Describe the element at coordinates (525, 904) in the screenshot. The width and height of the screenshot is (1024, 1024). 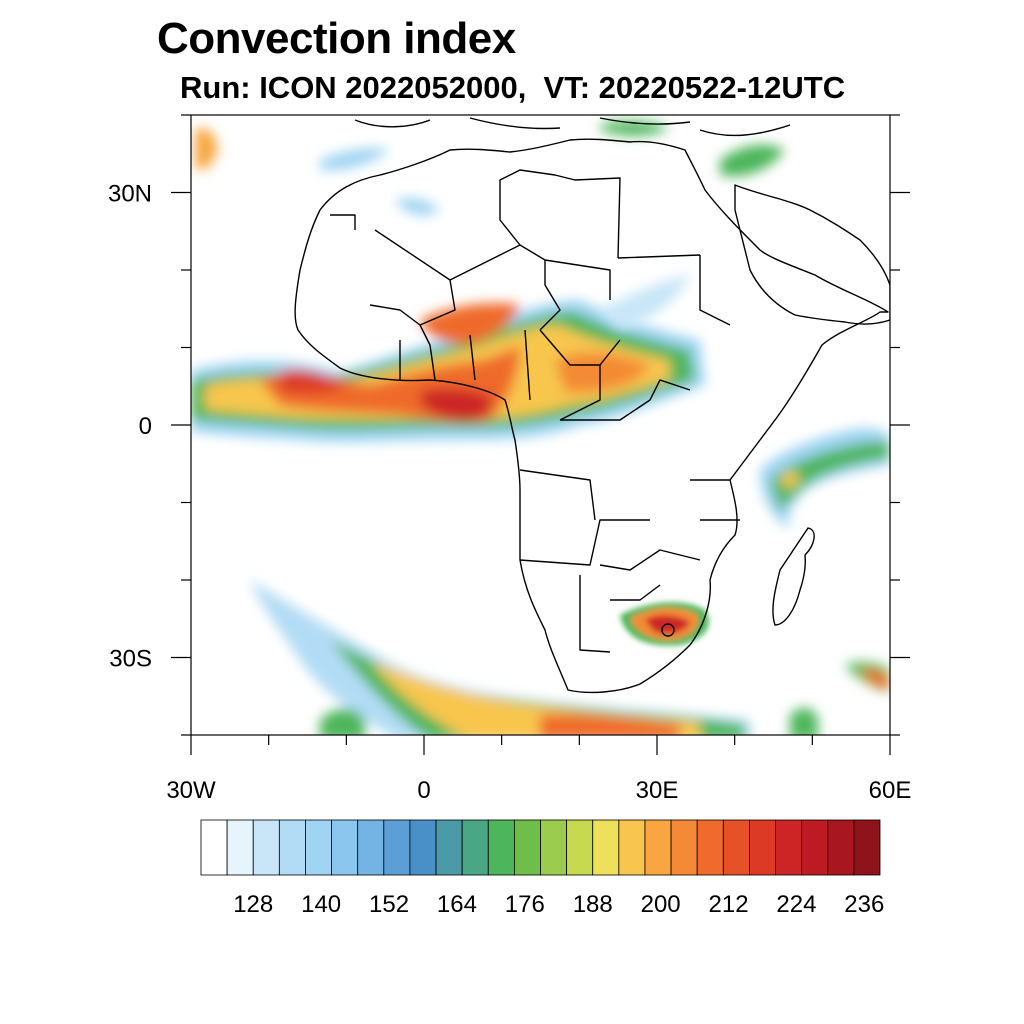
I see `colorbar-label: 176` at that location.